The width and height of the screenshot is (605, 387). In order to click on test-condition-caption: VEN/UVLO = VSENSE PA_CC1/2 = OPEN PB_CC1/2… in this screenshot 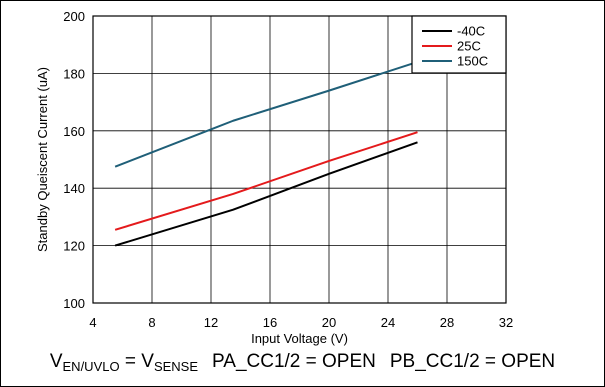, I will do `click(302, 362)`.